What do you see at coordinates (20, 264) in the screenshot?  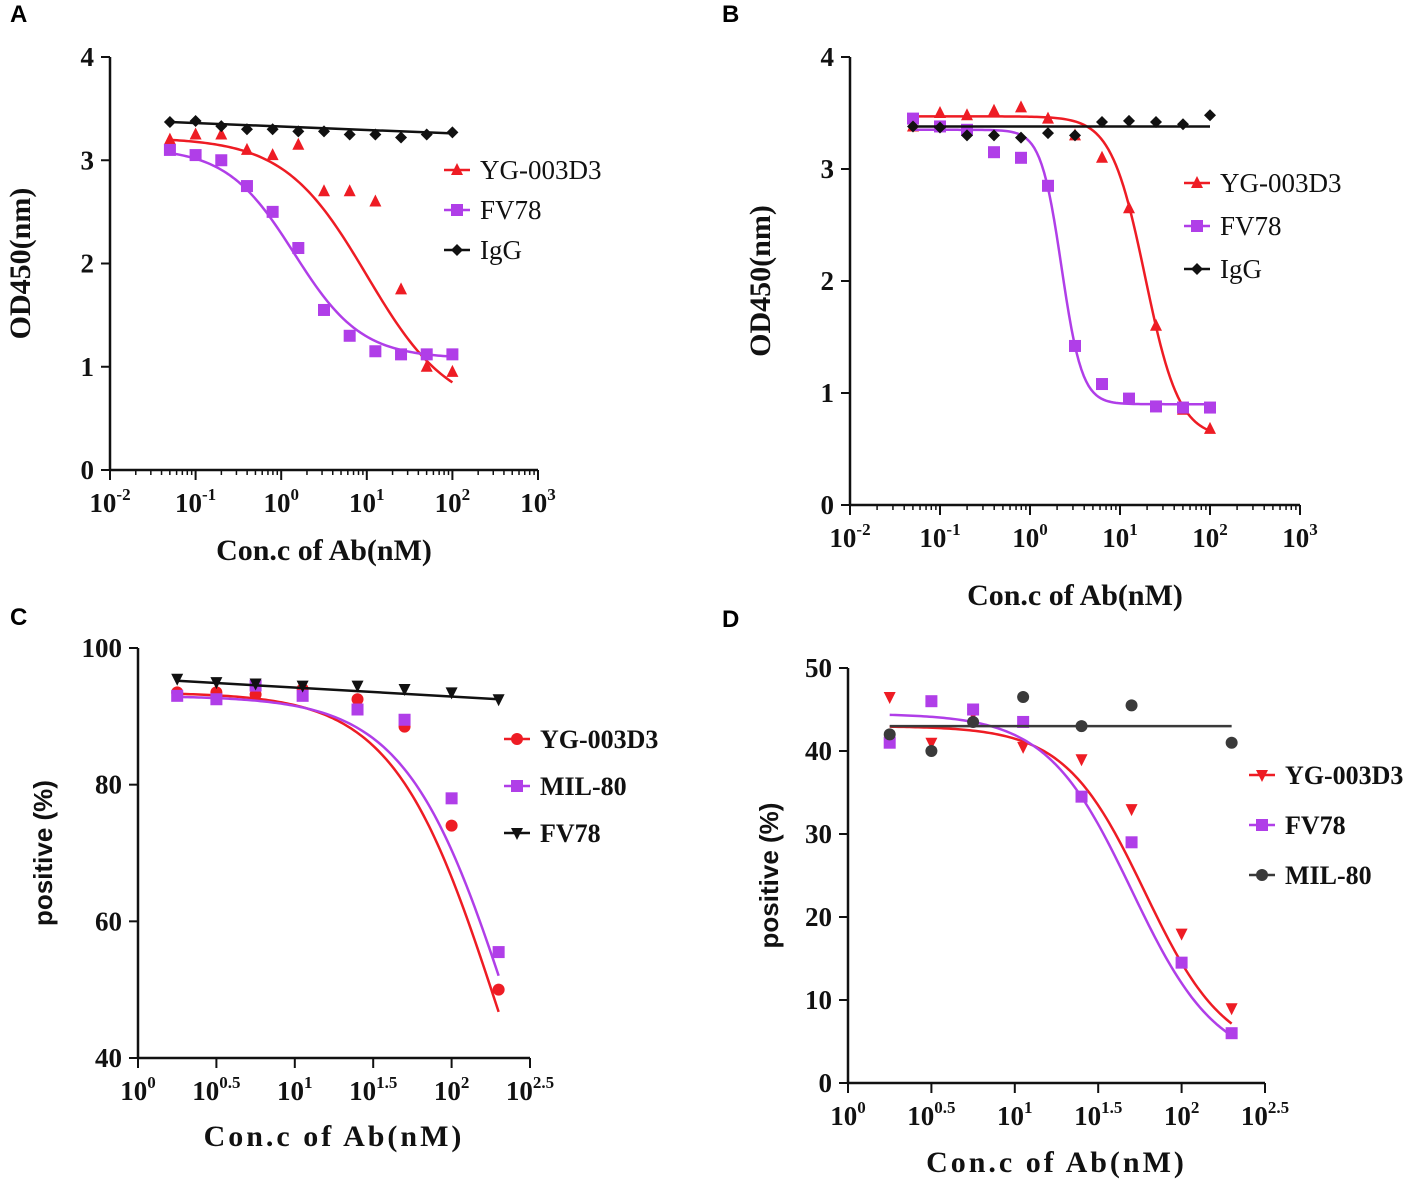 I see `y-axis-title: OD450(nm)` at bounding box center [20, 264].